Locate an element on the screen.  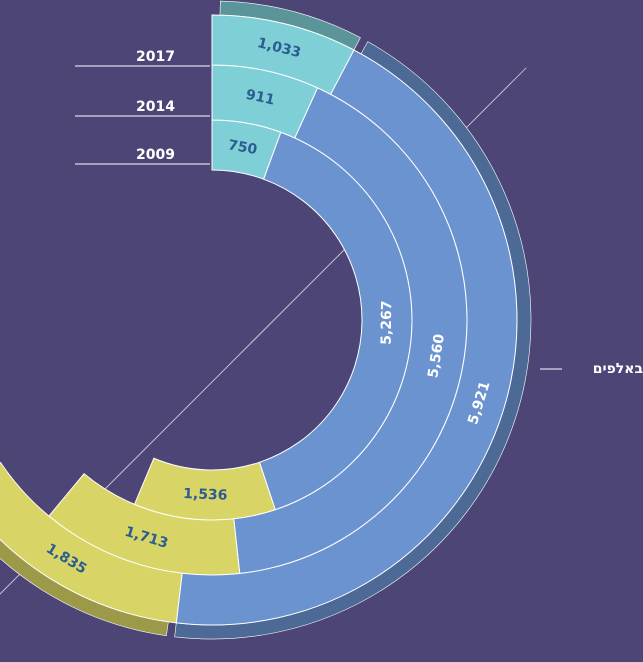
year-label: 2014 is located at coordinates (155, 107).